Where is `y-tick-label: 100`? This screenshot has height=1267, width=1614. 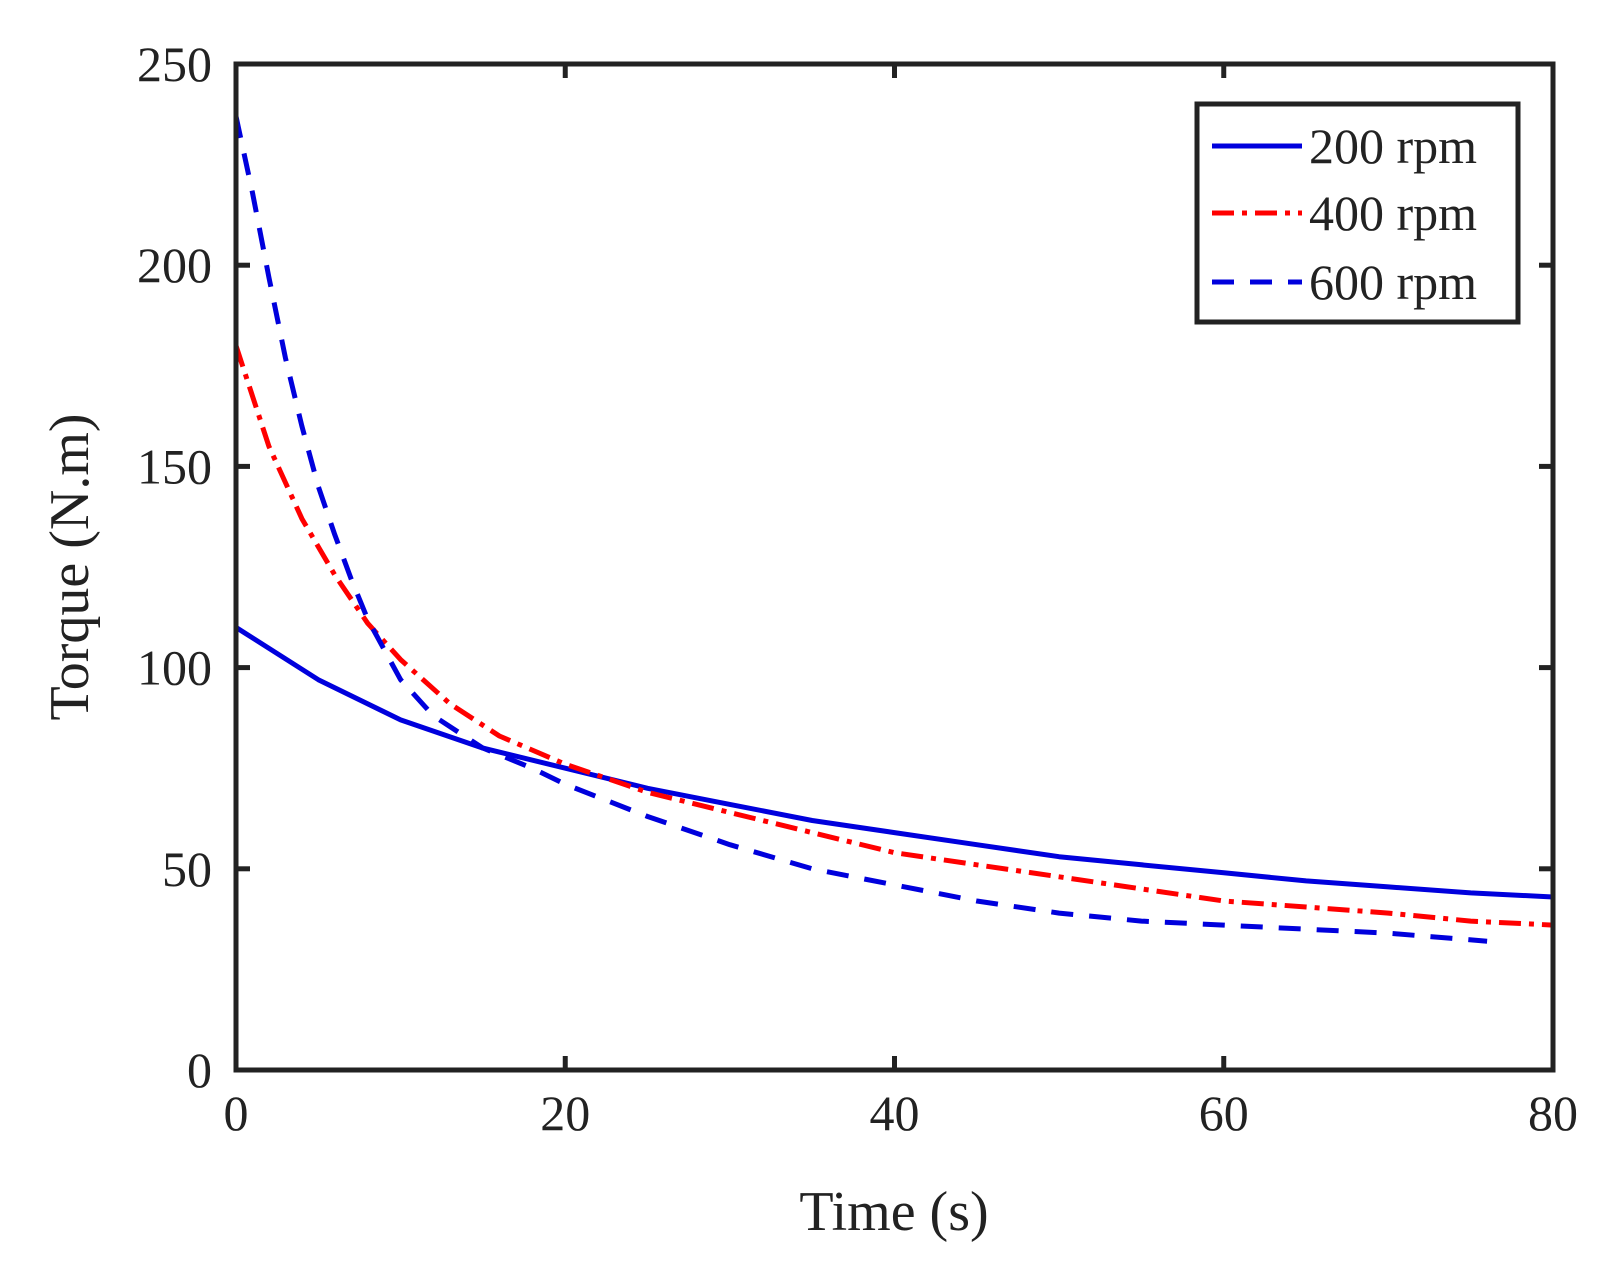 y-tick-label: 100 is located at coordinates (174, 668).